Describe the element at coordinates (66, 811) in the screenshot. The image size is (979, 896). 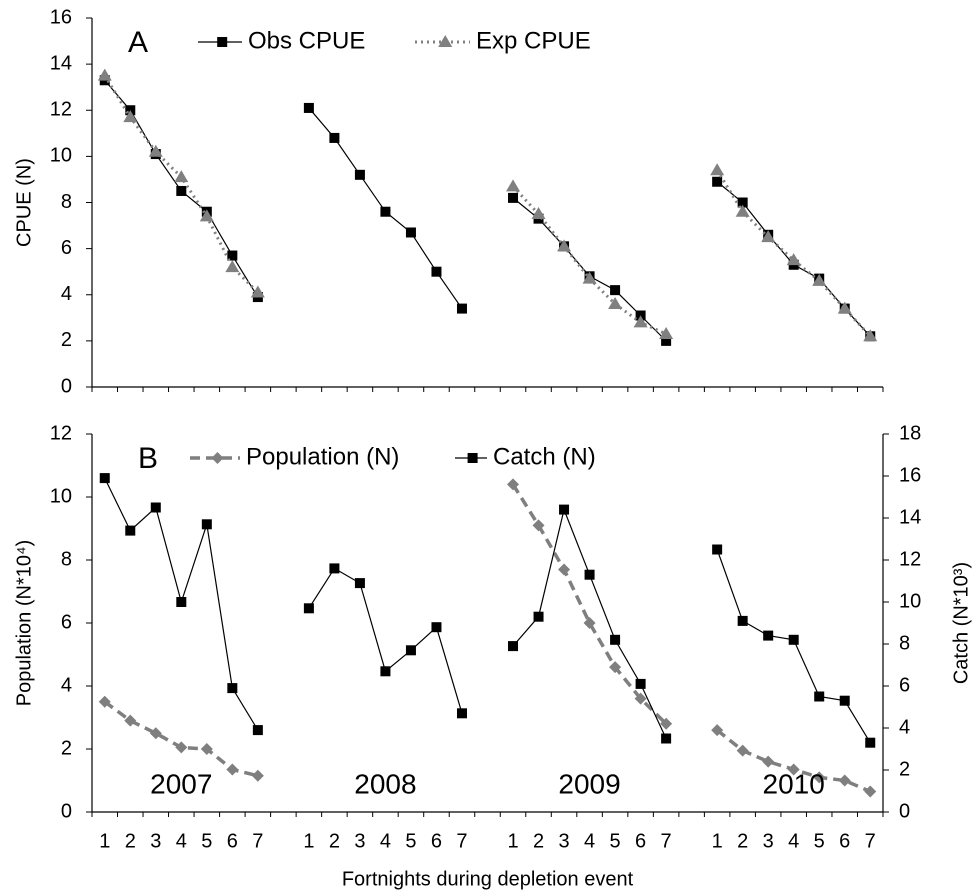
I see `y-tick-label: 0` at that location.